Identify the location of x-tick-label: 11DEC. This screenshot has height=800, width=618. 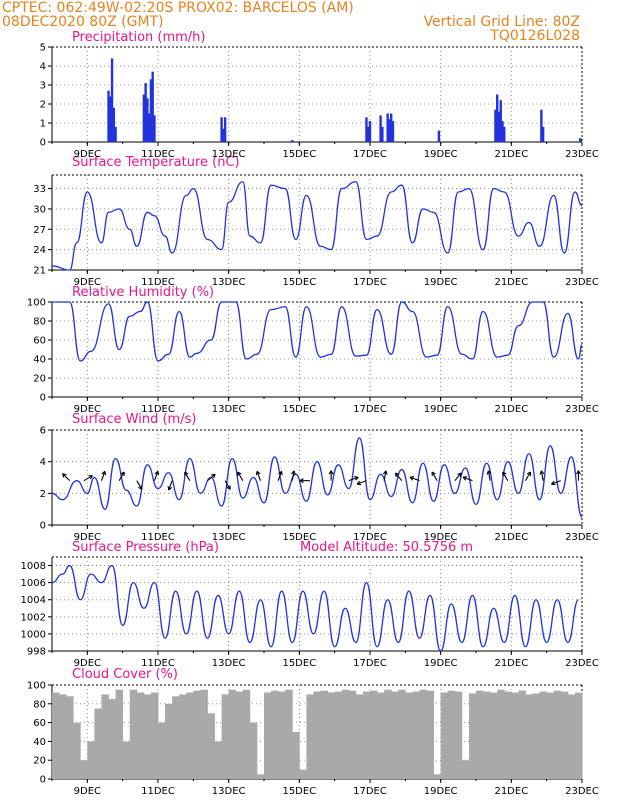
(158, 663).